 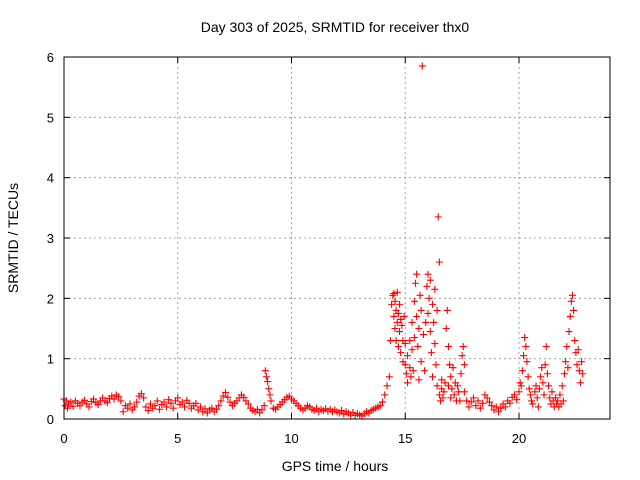 I want to click on x-axis-label: GPS time / hours, so click(x=335, y=466).